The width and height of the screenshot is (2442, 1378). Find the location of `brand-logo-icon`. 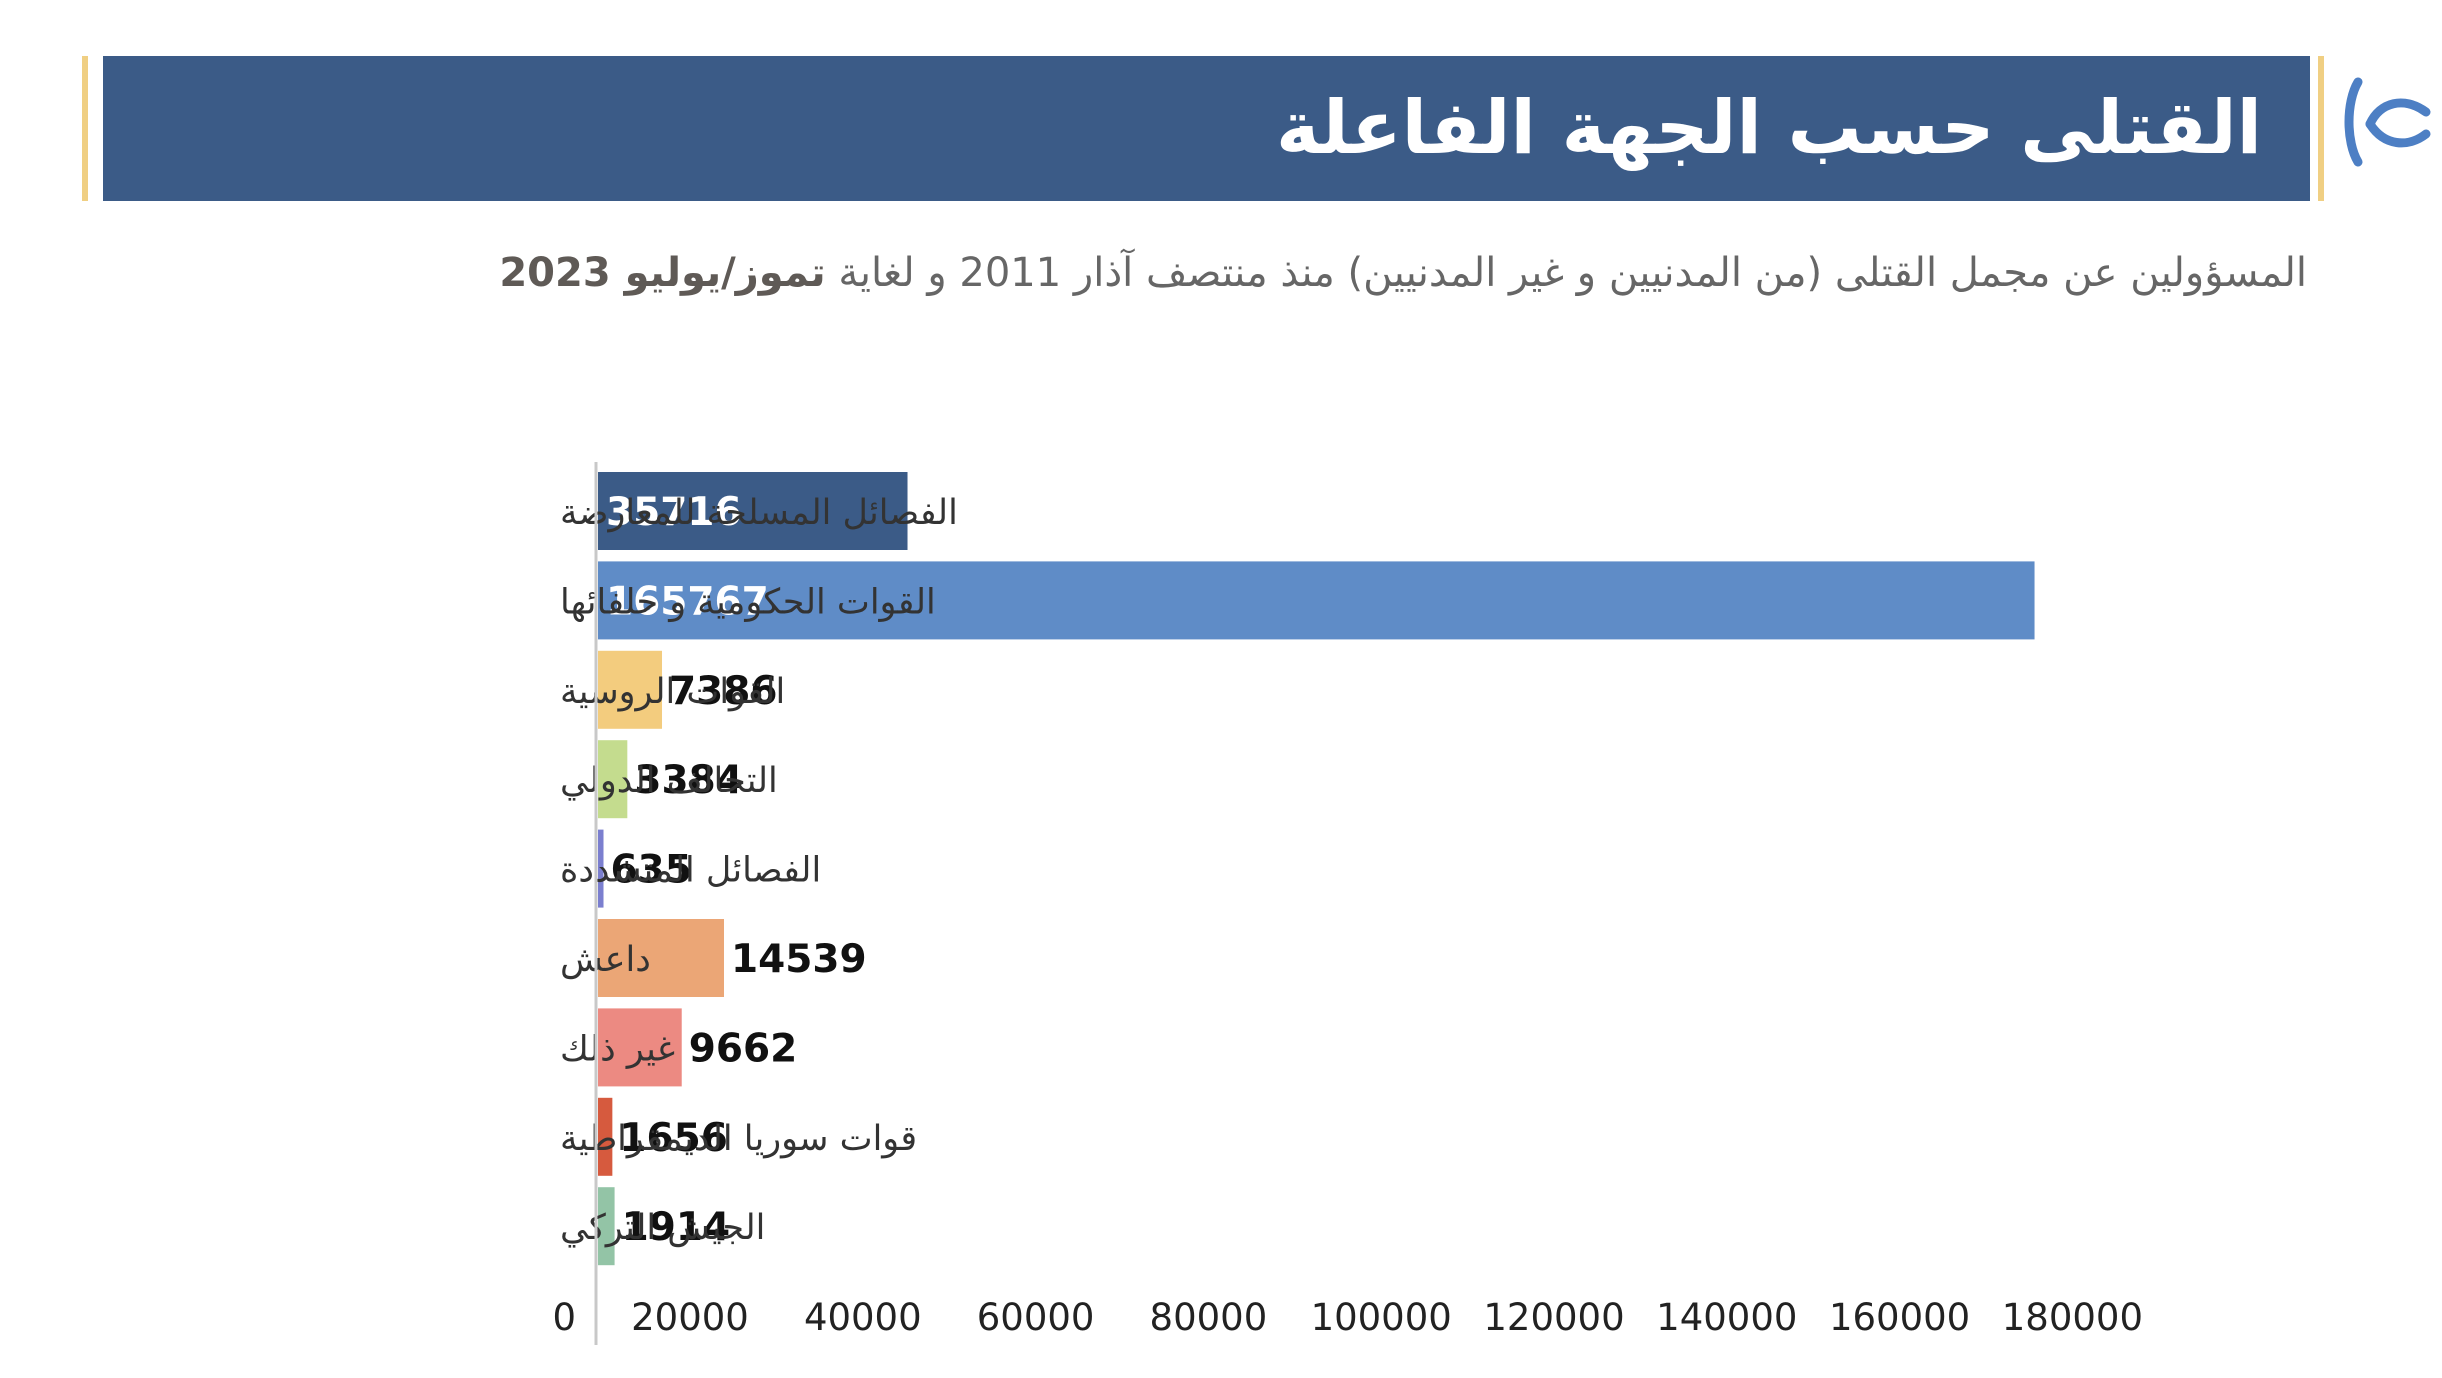

brand-logo-icon is located at coordinates (2387, 122).